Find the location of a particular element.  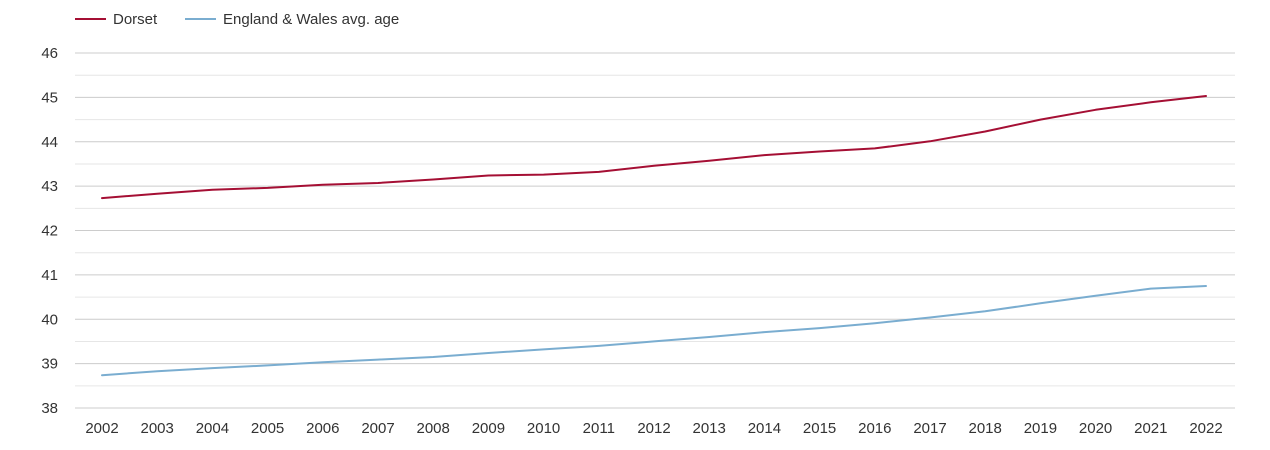

x-tick-label: 2009 is located at coordinates (488, 428).